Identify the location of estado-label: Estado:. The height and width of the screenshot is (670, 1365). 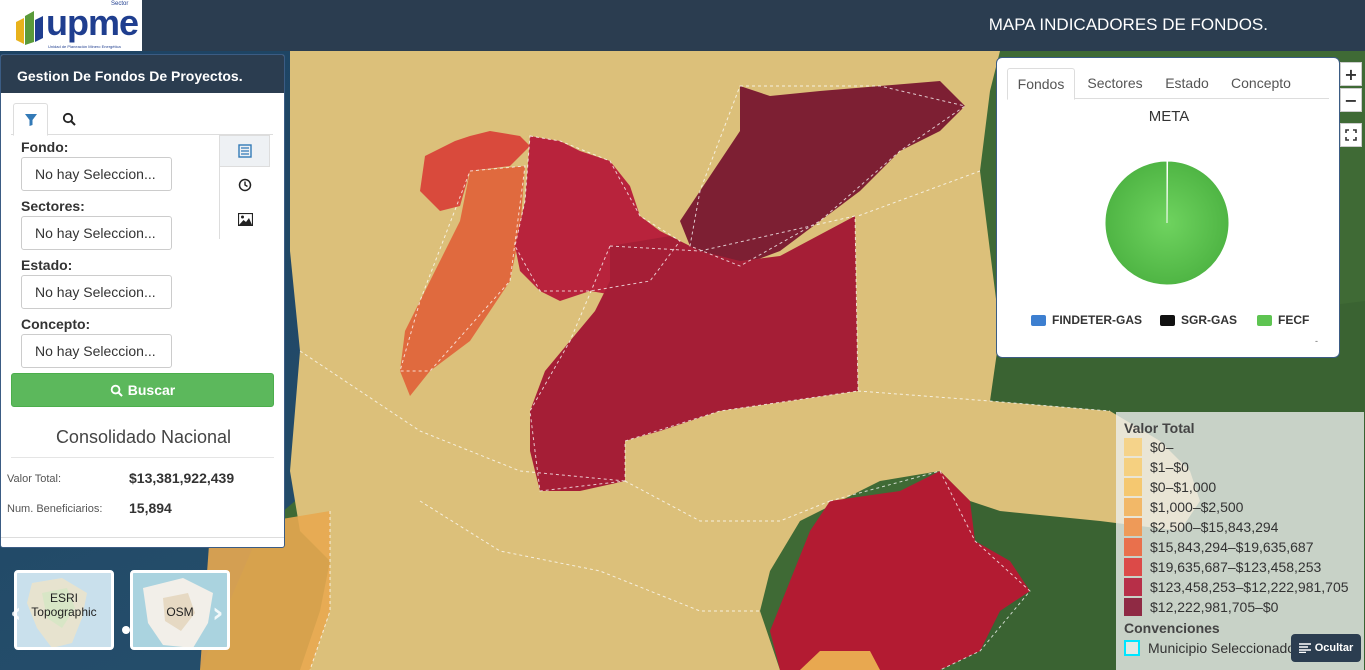
(47, 265).